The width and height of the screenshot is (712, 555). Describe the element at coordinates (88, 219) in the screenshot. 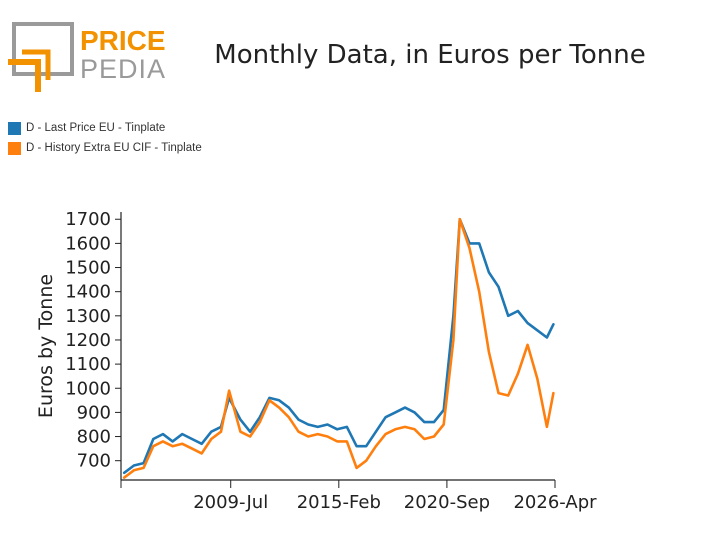

I see `y-tick-label: 1700` at that location.